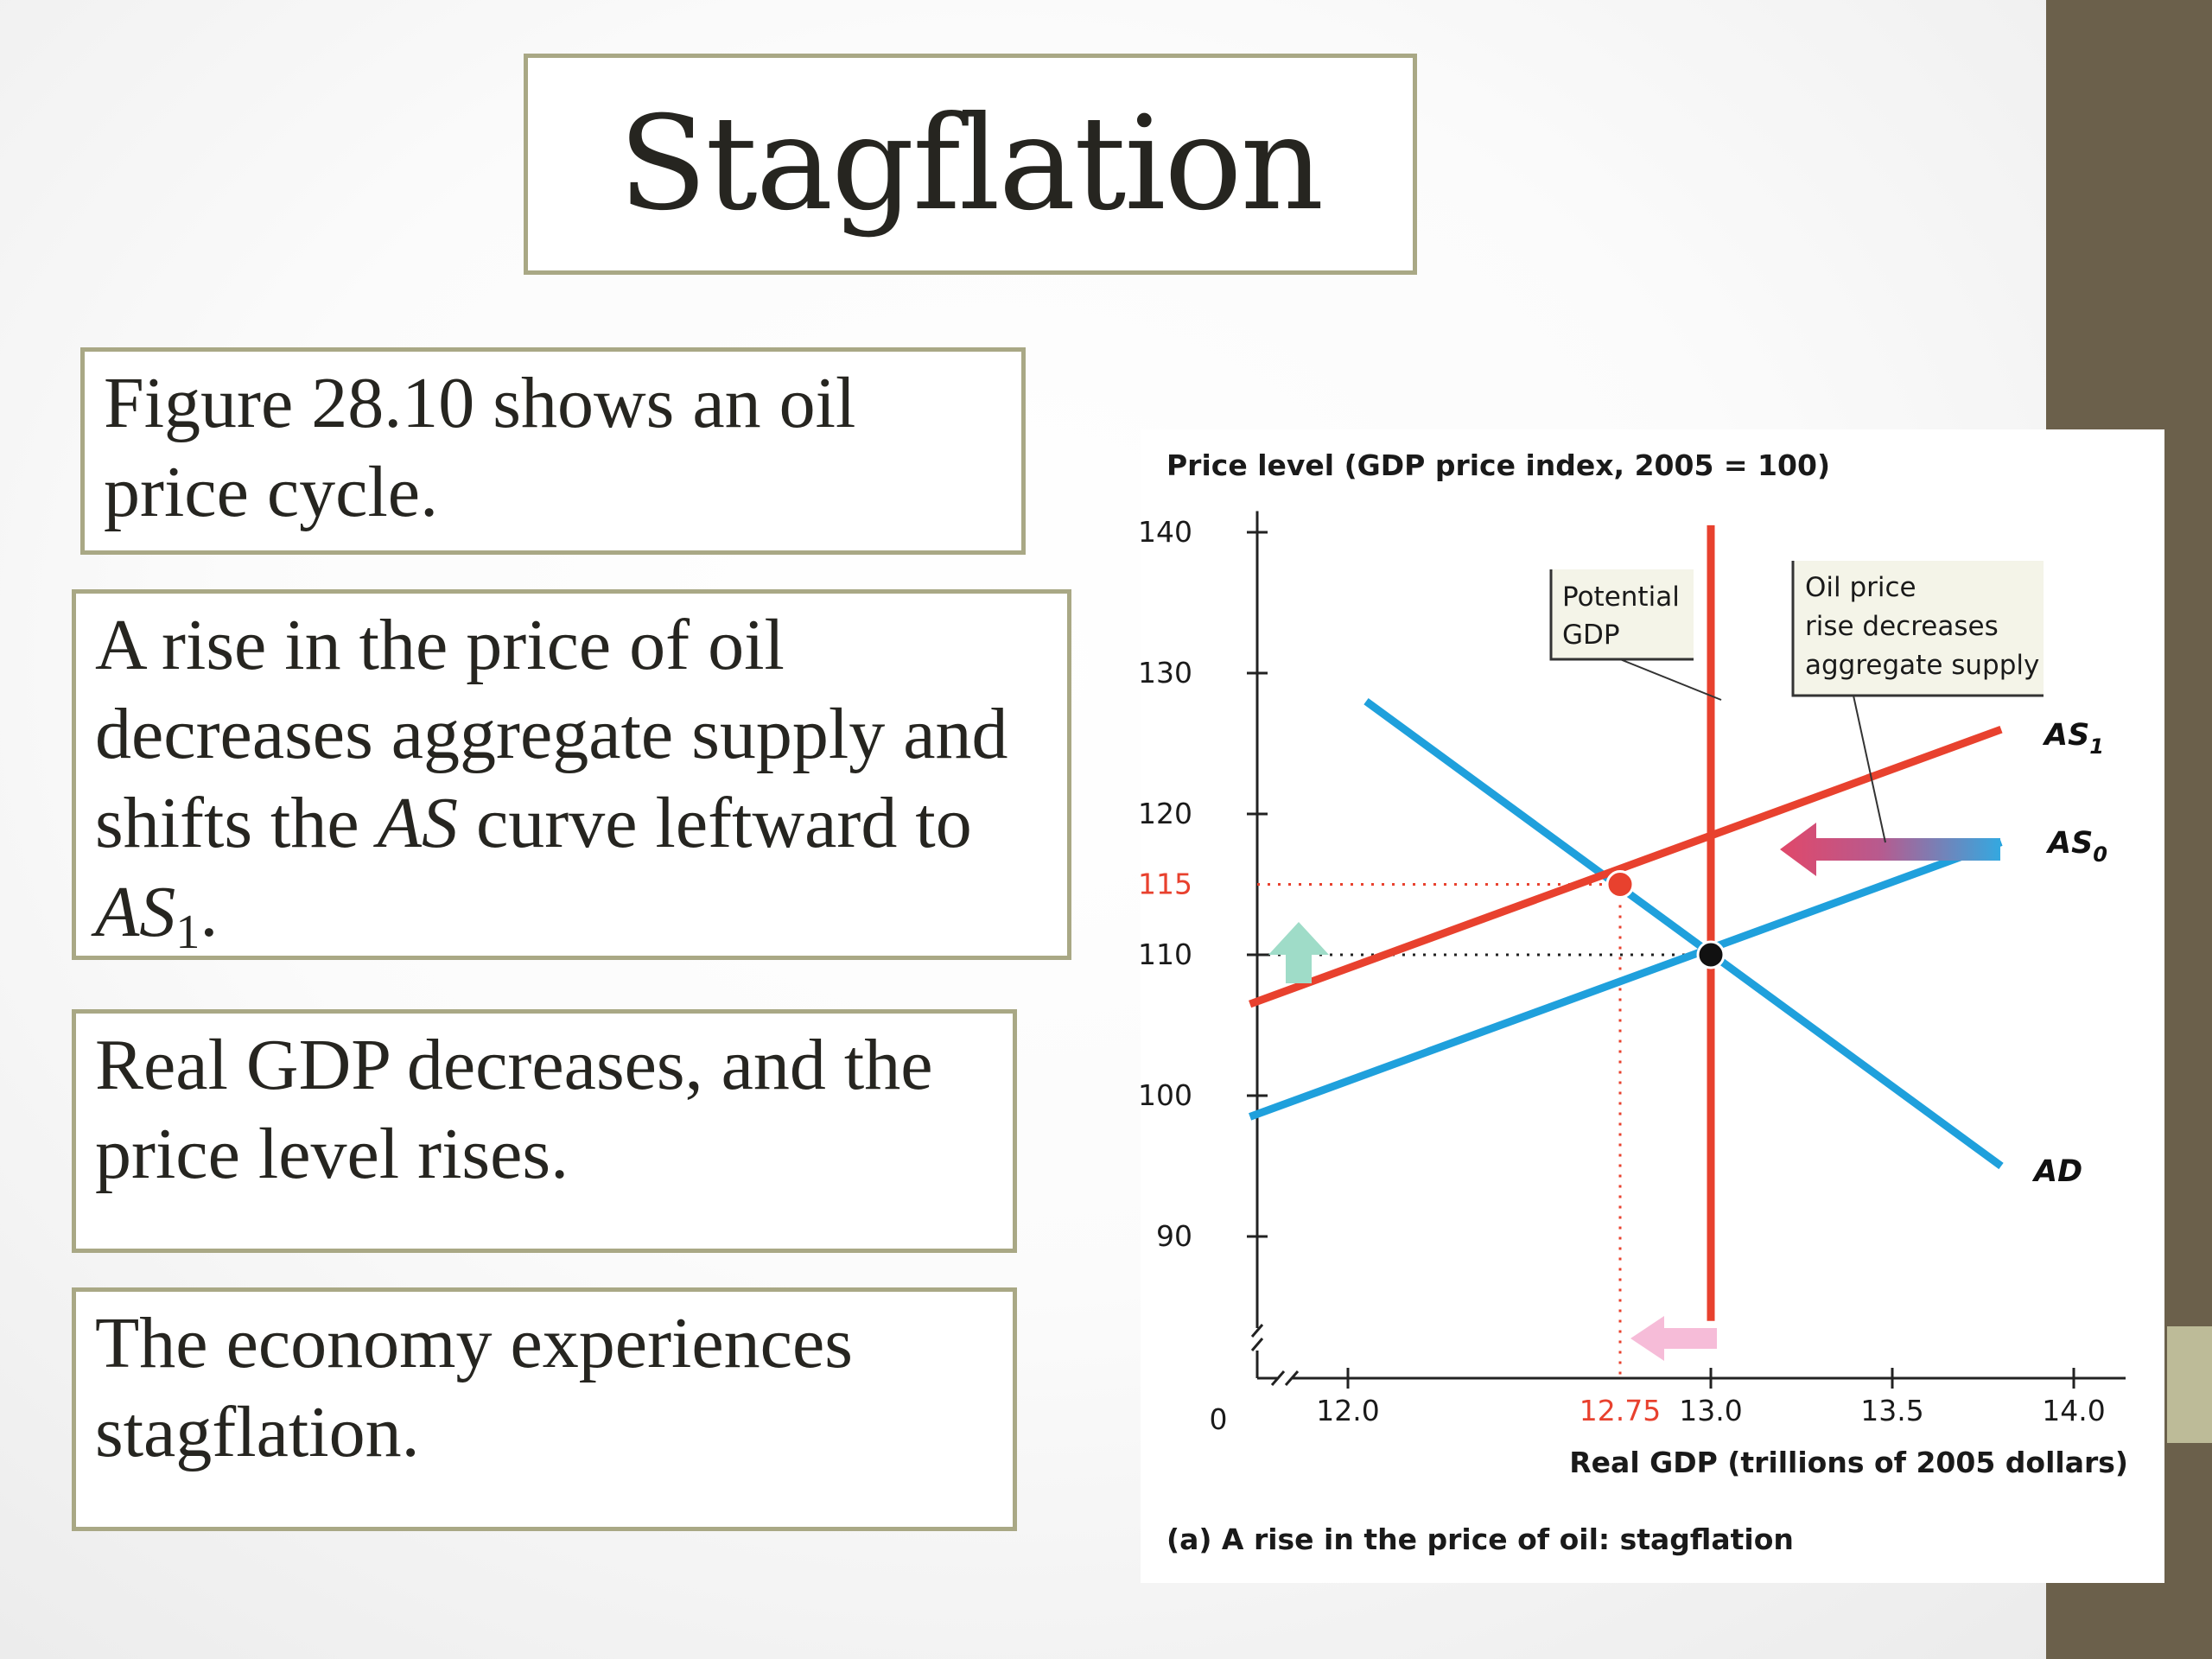  Describe the element at coordinates (2056, 1171) in the screenshot. I see `series-label-ad: AD` at that location.